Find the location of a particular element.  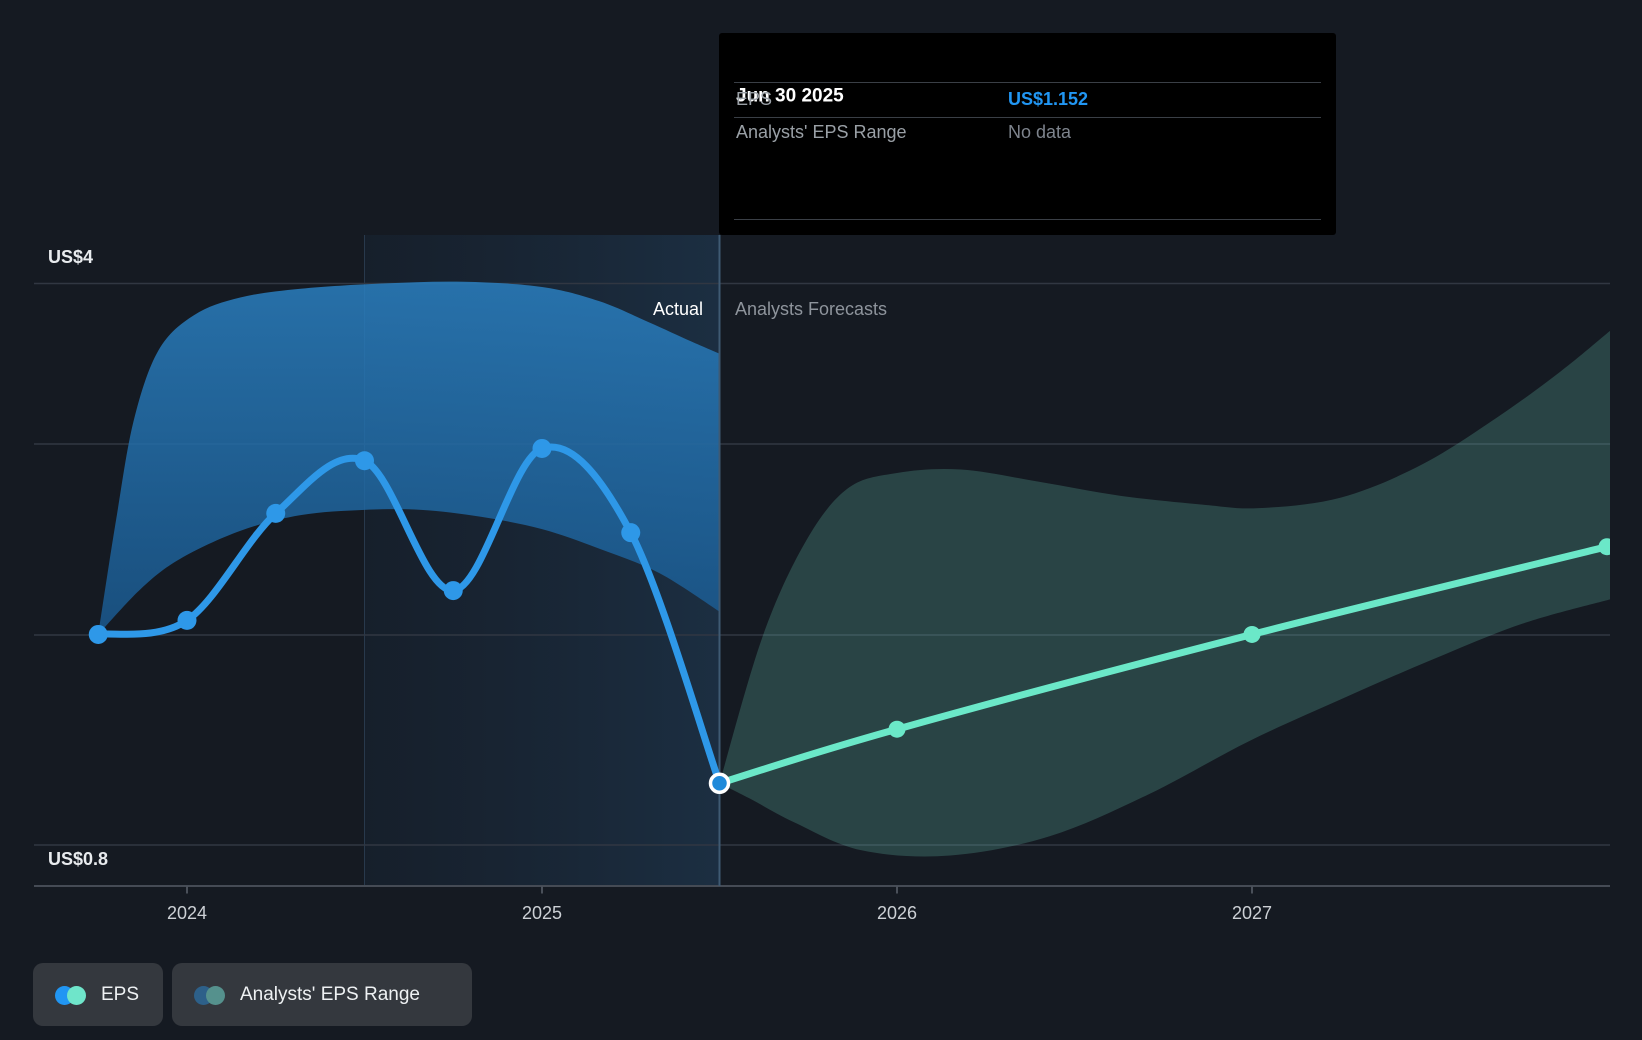

x-tick-label-2027: 2027 is located at coordinates (1252, 913).